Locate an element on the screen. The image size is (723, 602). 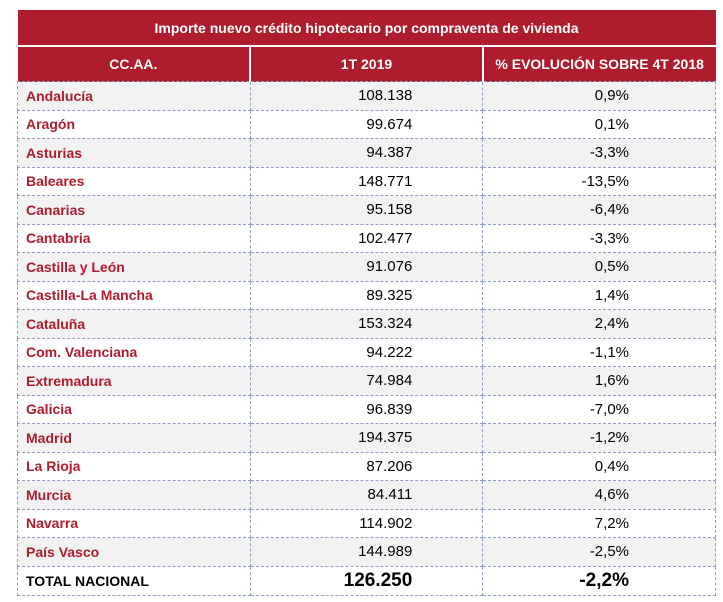
table-row: Navarra 114.902 7,2% is located at coordinates (366, 523).